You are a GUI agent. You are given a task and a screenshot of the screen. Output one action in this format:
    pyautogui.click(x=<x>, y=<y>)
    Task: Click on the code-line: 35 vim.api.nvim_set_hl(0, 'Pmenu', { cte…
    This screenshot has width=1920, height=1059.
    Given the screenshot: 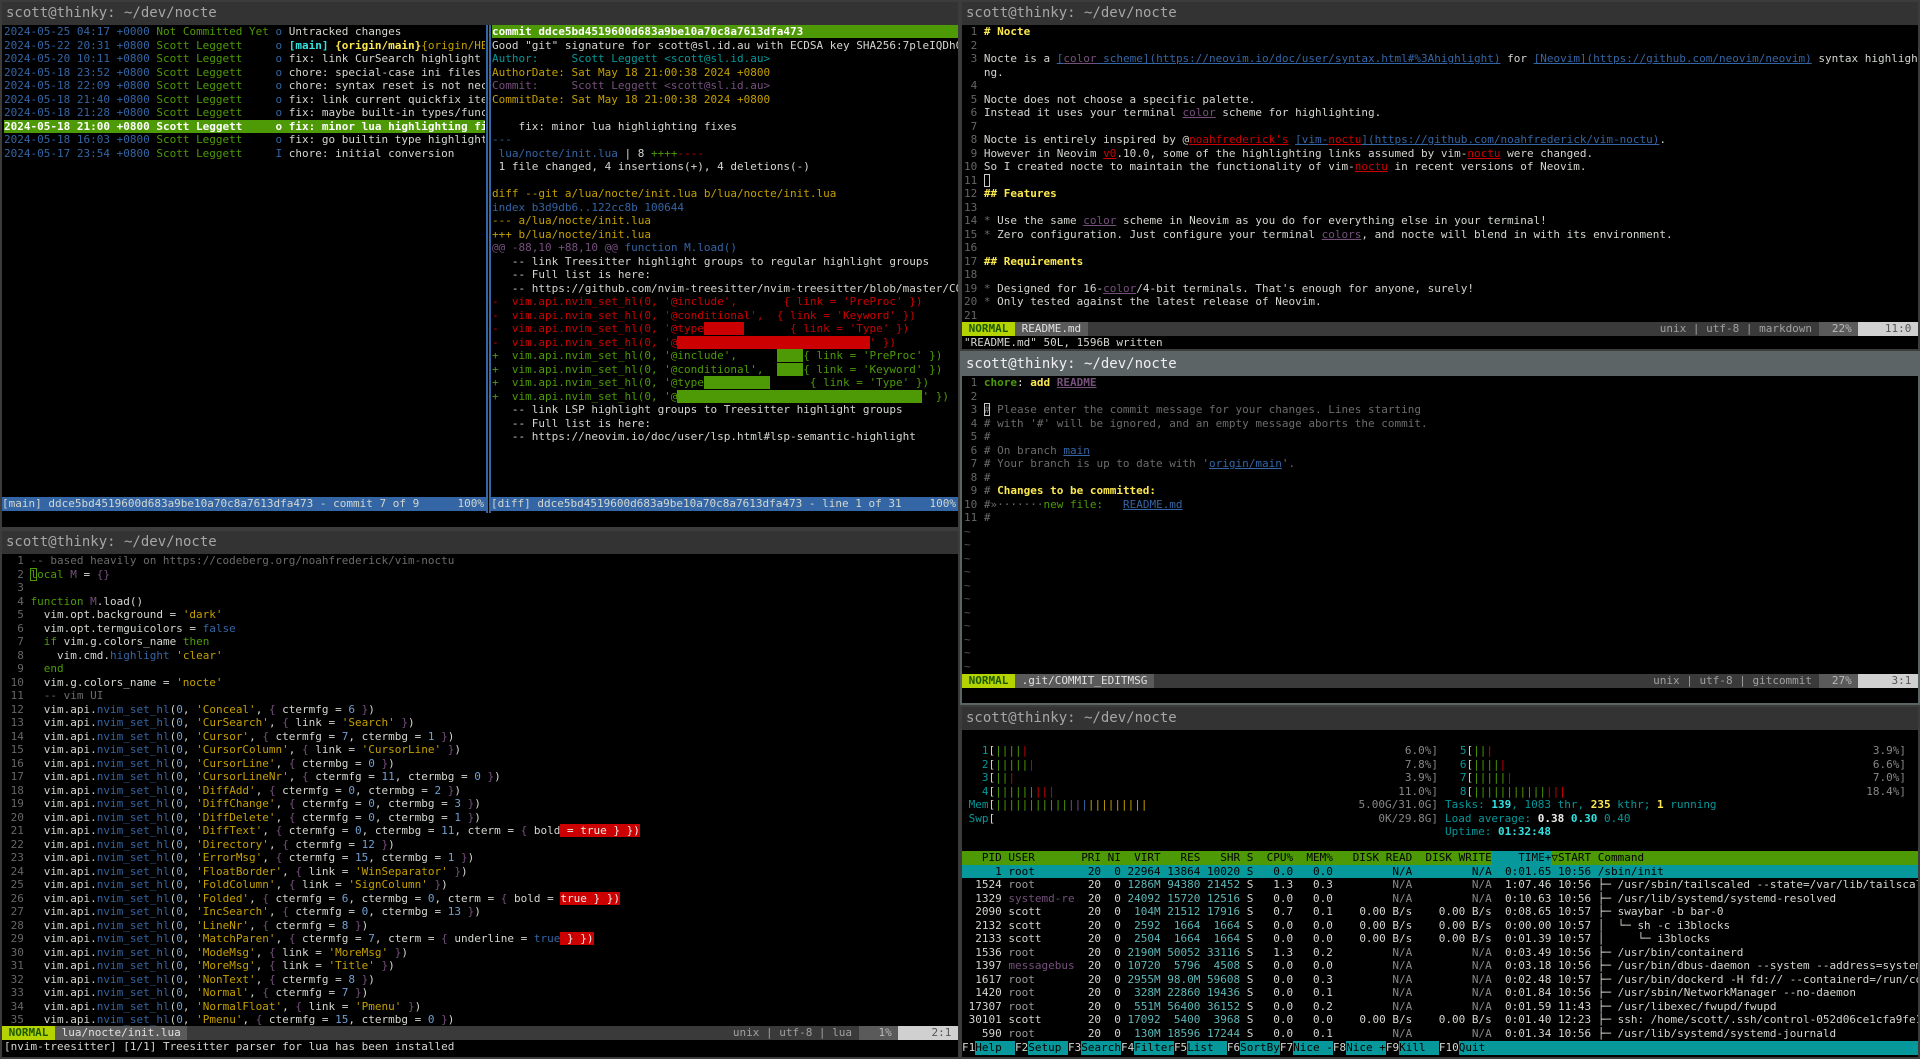 What is the action you would take?
    pyautogui.click(x=481, y=1020)
    